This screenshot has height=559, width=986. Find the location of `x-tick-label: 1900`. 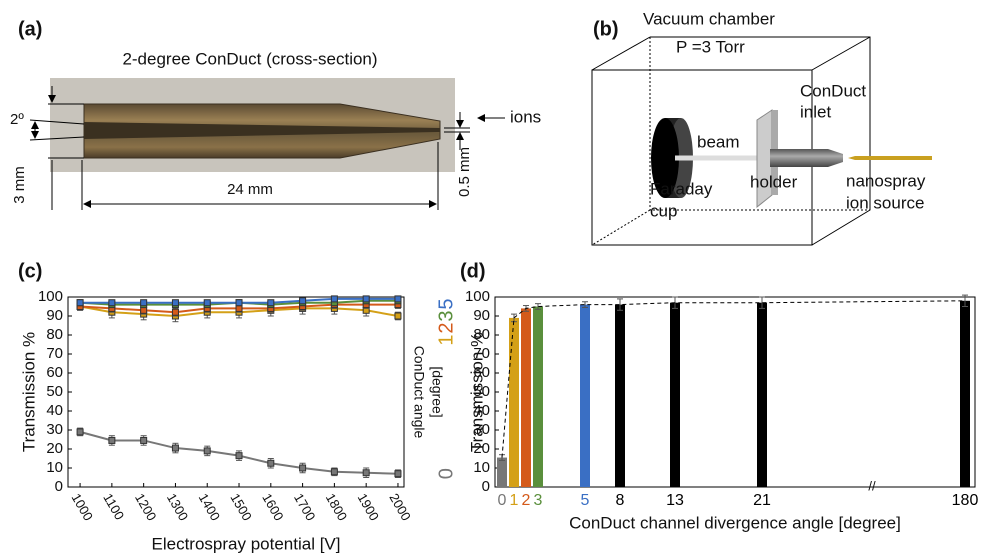

x-tick-label: 1900 is located at coordinates (368, 507).